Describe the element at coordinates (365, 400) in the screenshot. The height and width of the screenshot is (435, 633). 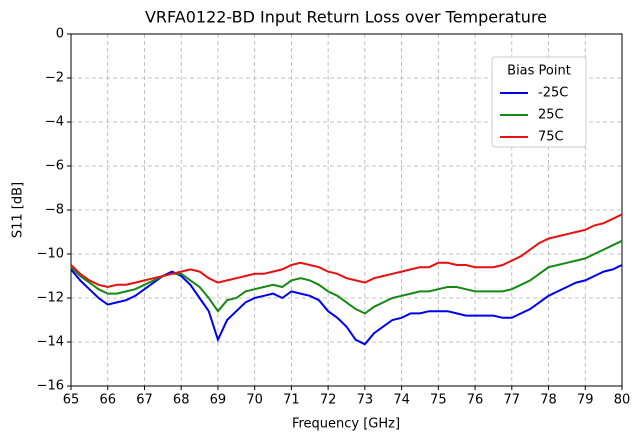
I see `x-tick-label: 73` at that location.